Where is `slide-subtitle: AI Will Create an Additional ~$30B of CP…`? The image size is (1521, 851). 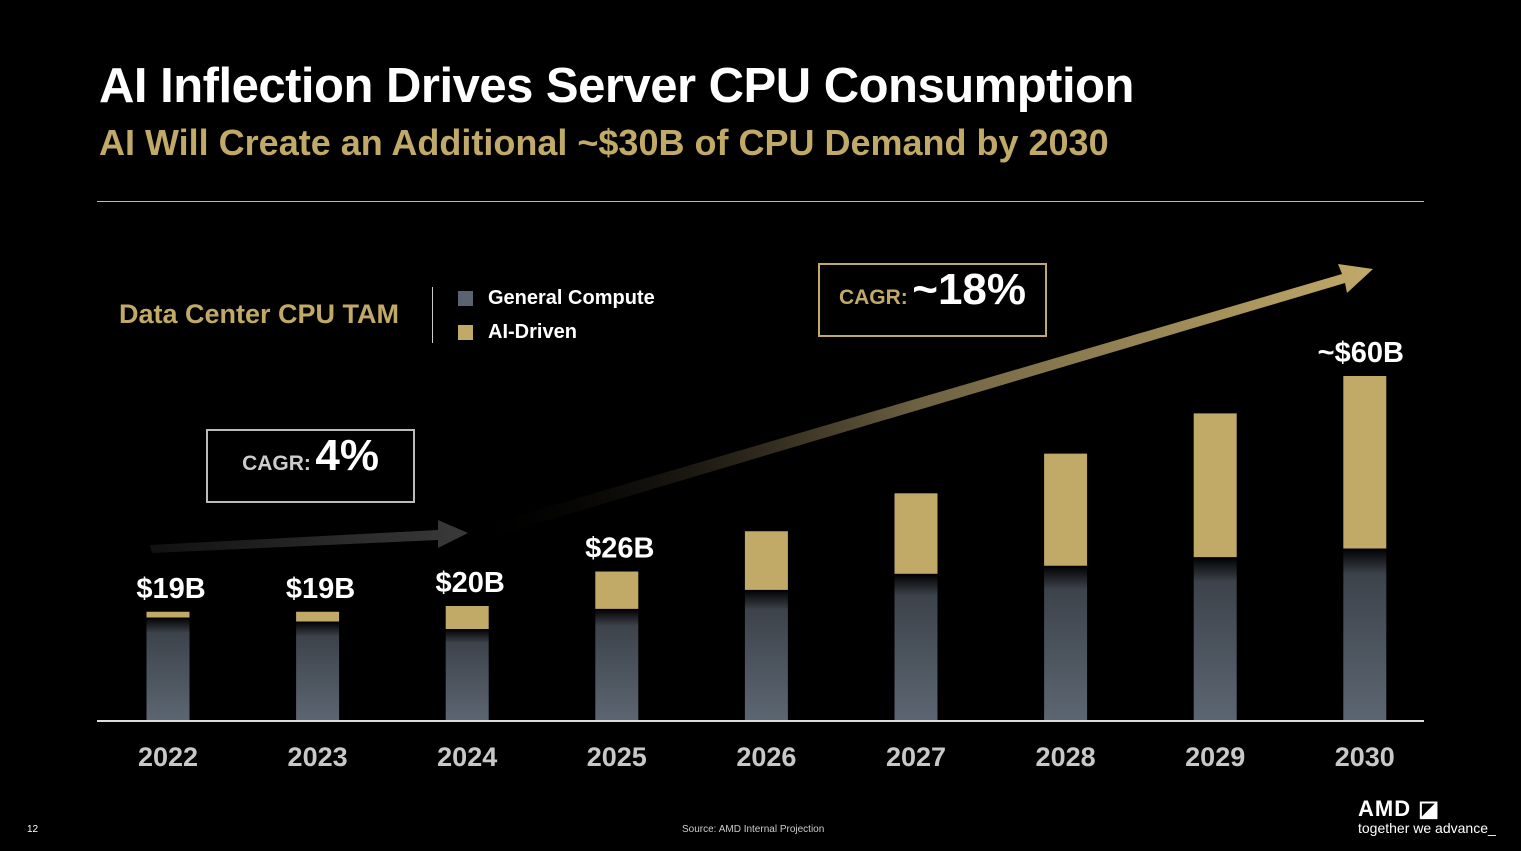 slide-subtitle: AI Will Create an Additional ~$30B of CP… is located at coordinates (604, 142).